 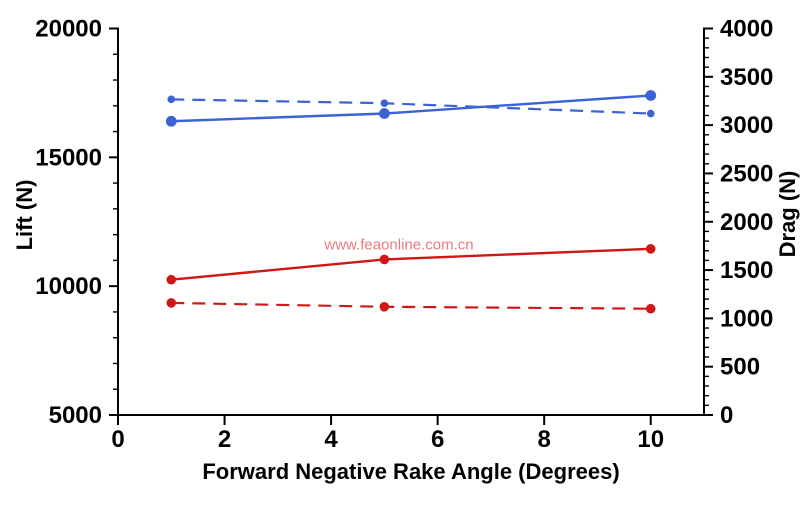 I want to click on left-tick-label: 10000, so click(x=68, y=286).